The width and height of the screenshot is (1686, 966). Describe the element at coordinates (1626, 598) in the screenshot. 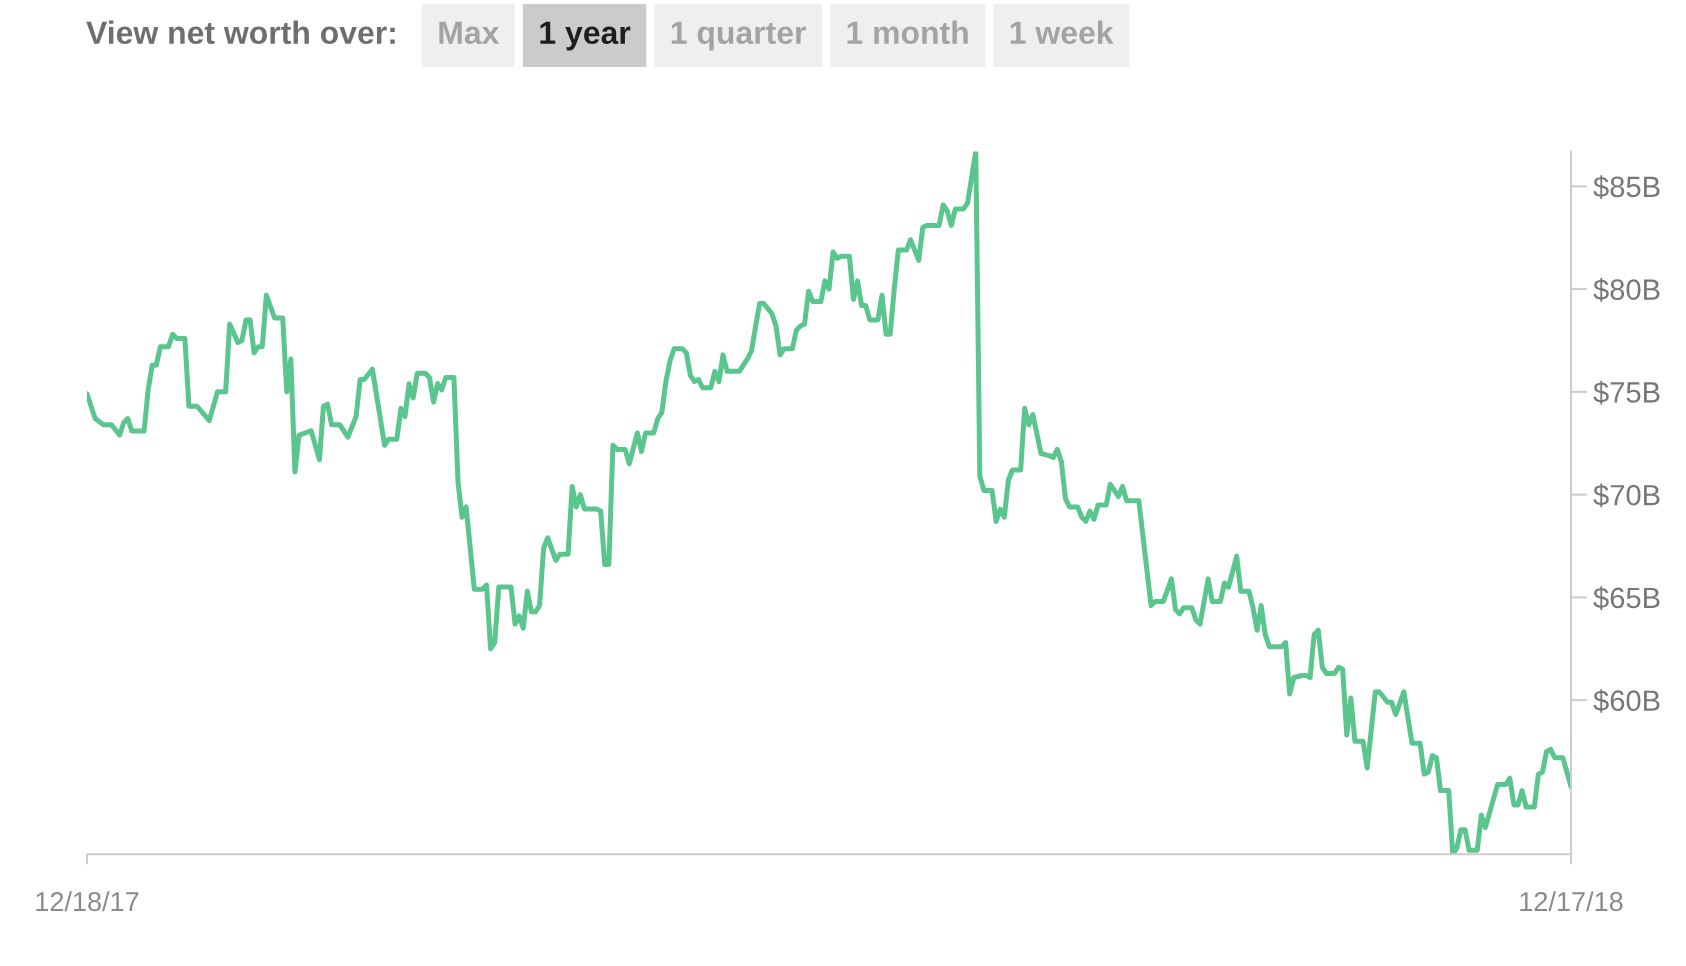

I see `y-tick-label: $65B` at that location.